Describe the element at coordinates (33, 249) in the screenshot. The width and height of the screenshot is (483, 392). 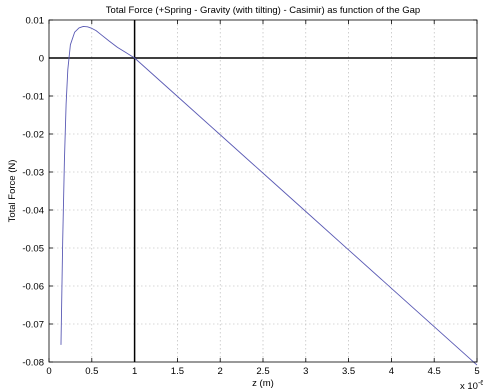
I see `y-tick-label: -0.05` at that location.